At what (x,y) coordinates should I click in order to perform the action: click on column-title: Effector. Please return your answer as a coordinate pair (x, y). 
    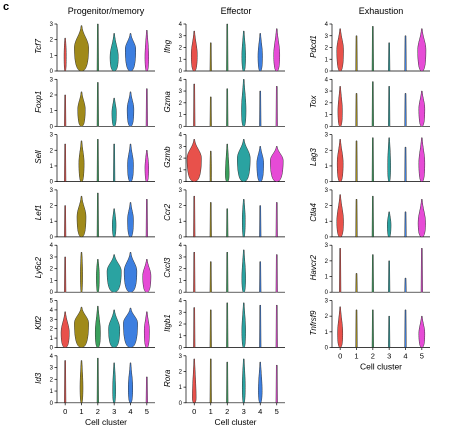
    Looking at the image, I should click on (236, 11).